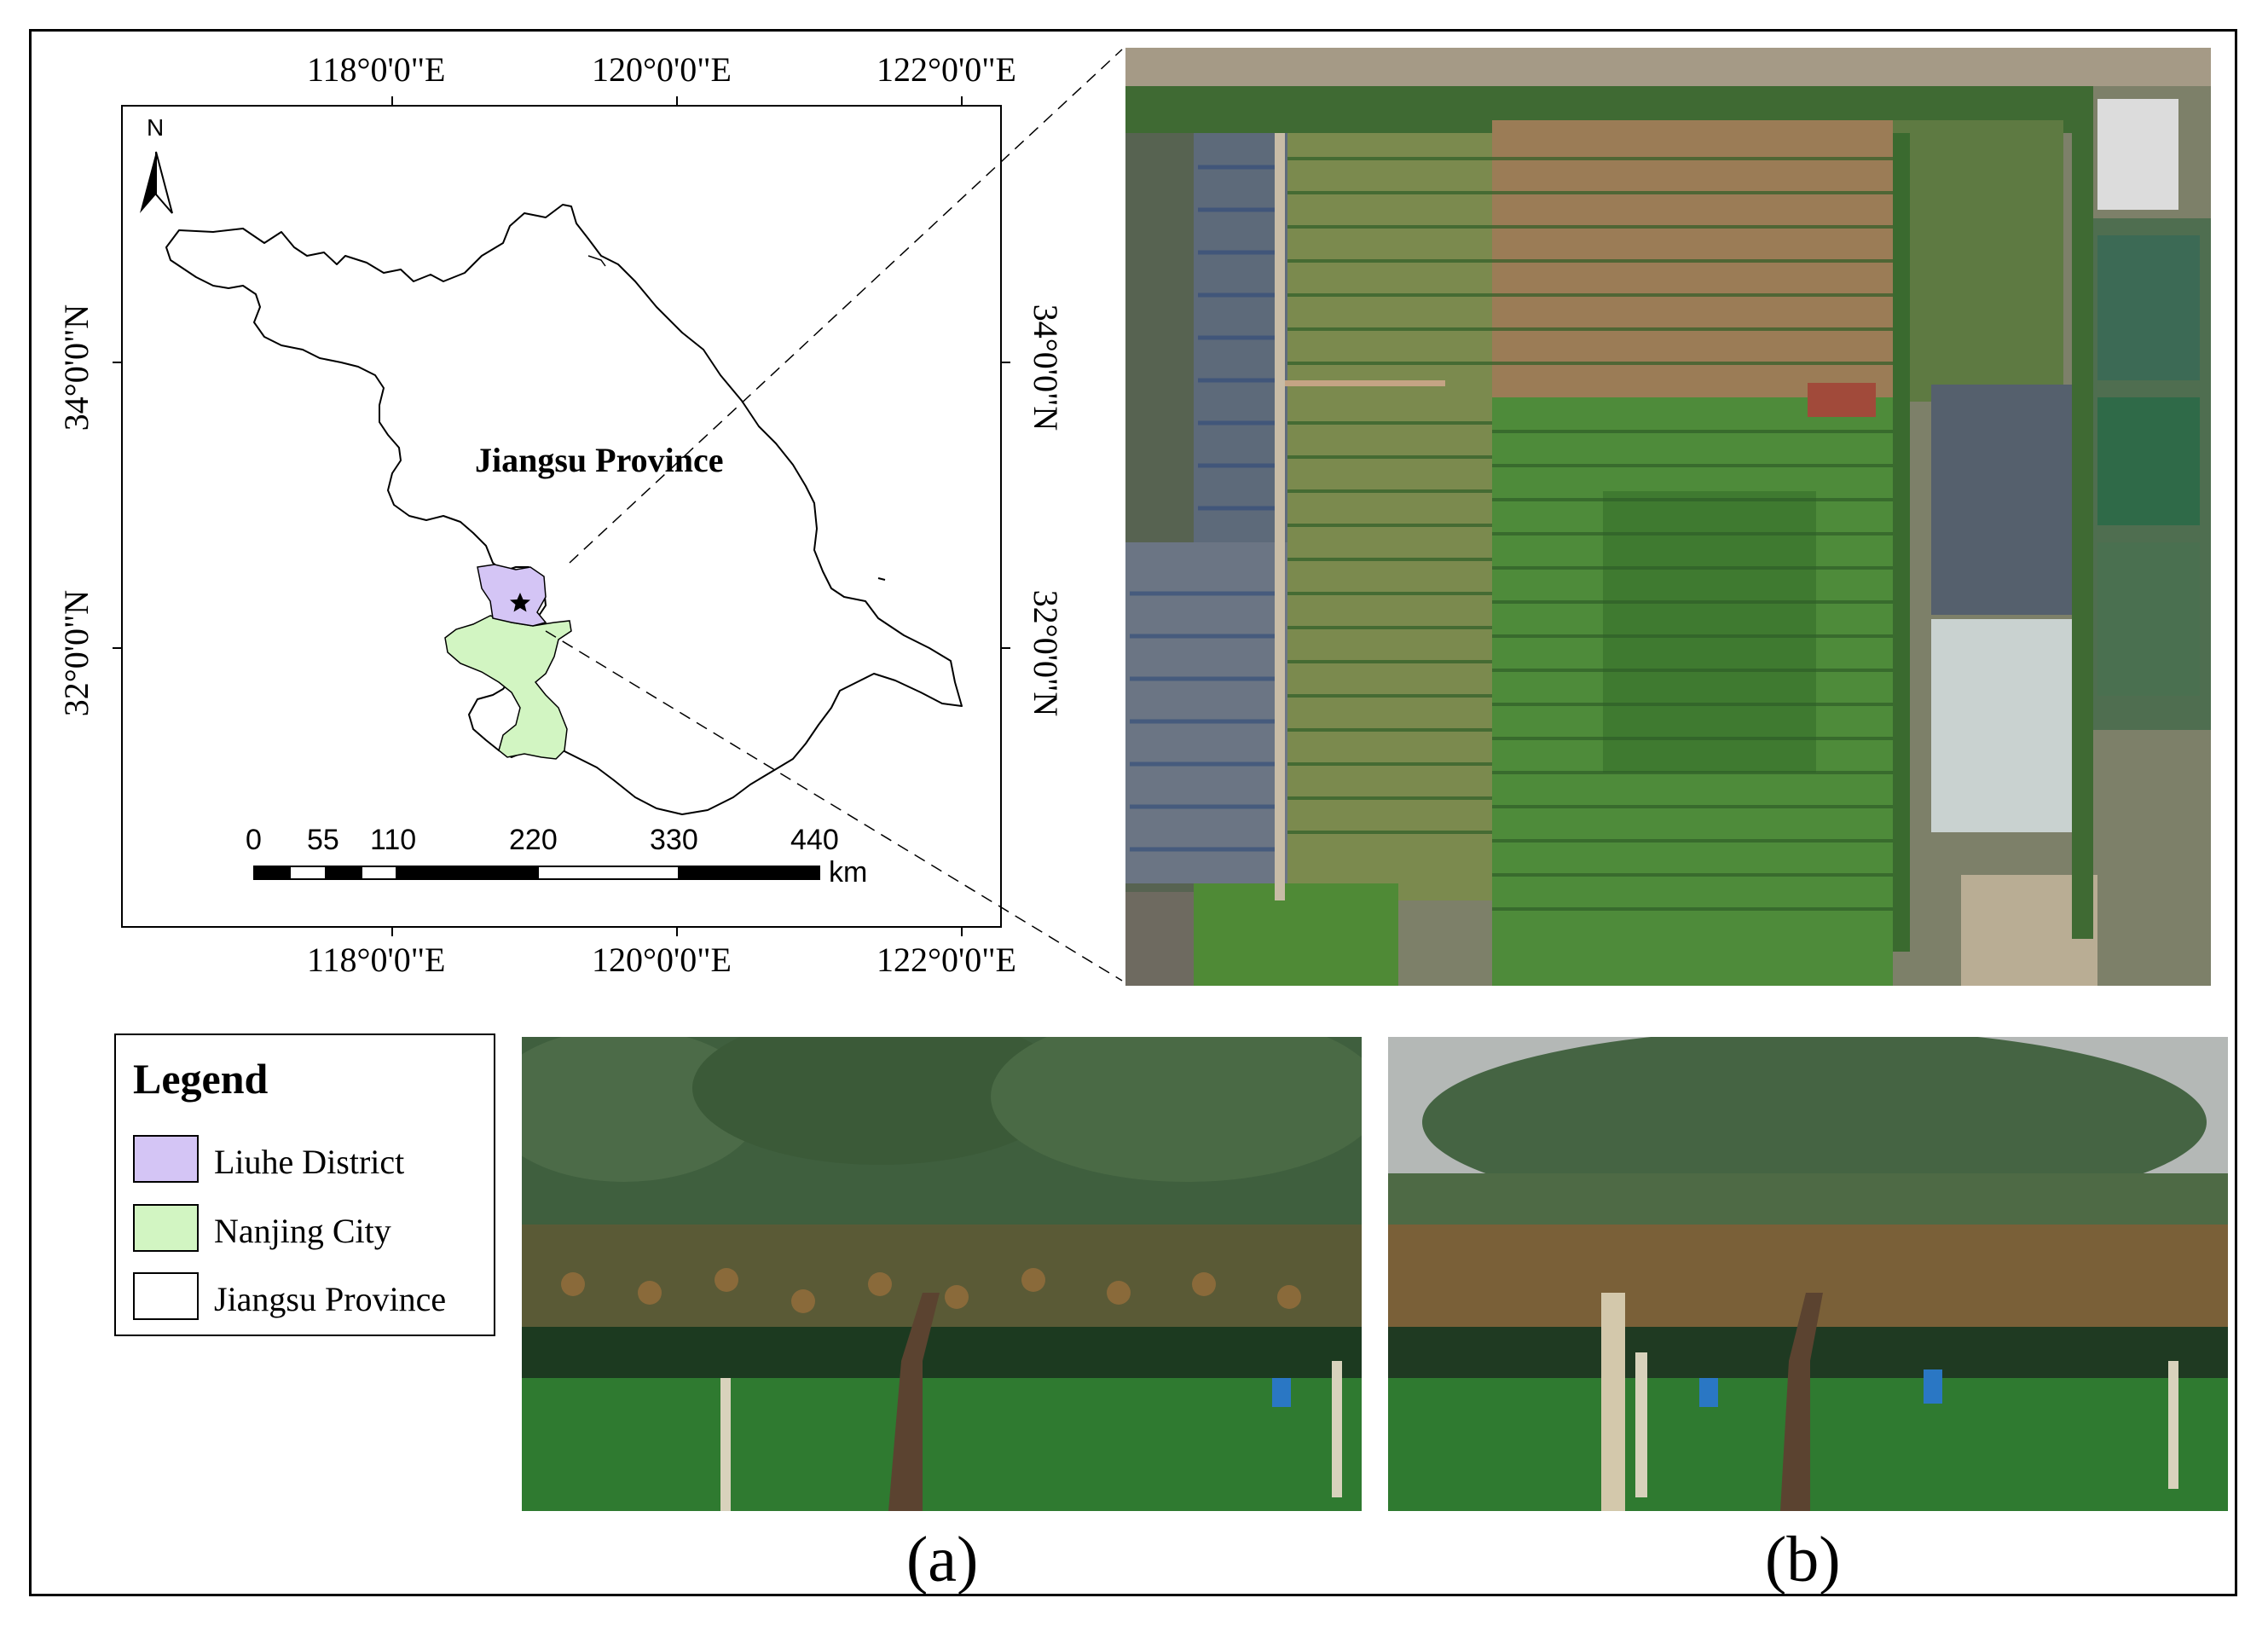 The width and height of the screenshot is (2268, 1627). Describe the element at coordinates (662, 960) in the screenshot. I see `bottom-tick-120: 120°0'0"E` at that location.